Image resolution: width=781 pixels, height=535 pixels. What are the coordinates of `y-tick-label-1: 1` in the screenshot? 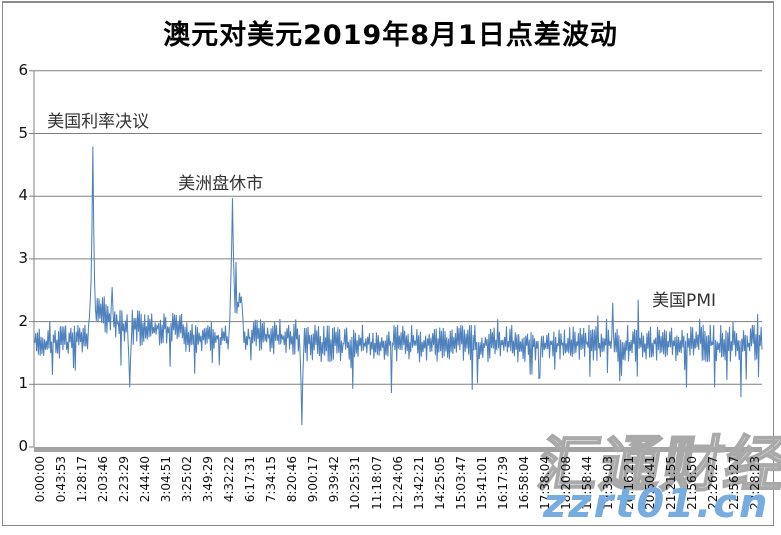 It's located at (23, 383).